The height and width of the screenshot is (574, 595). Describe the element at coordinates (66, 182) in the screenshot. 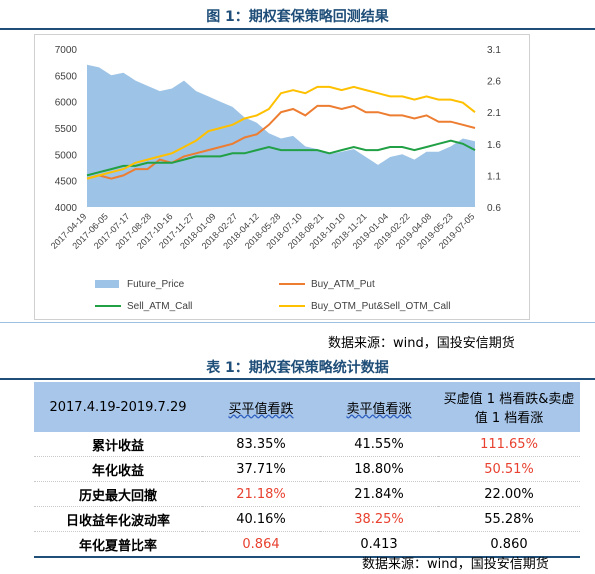

I see `y-left-tick-label: 4500` at that location.